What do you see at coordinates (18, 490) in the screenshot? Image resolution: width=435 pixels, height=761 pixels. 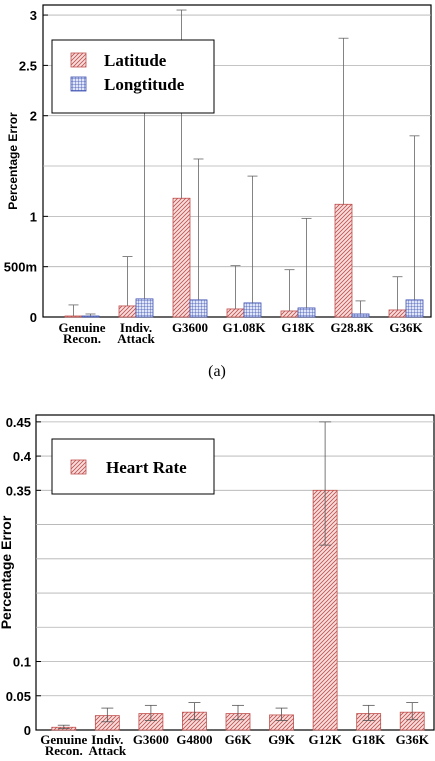 I see `y-tick-label: 0.35` at bounding box center [18, 490].